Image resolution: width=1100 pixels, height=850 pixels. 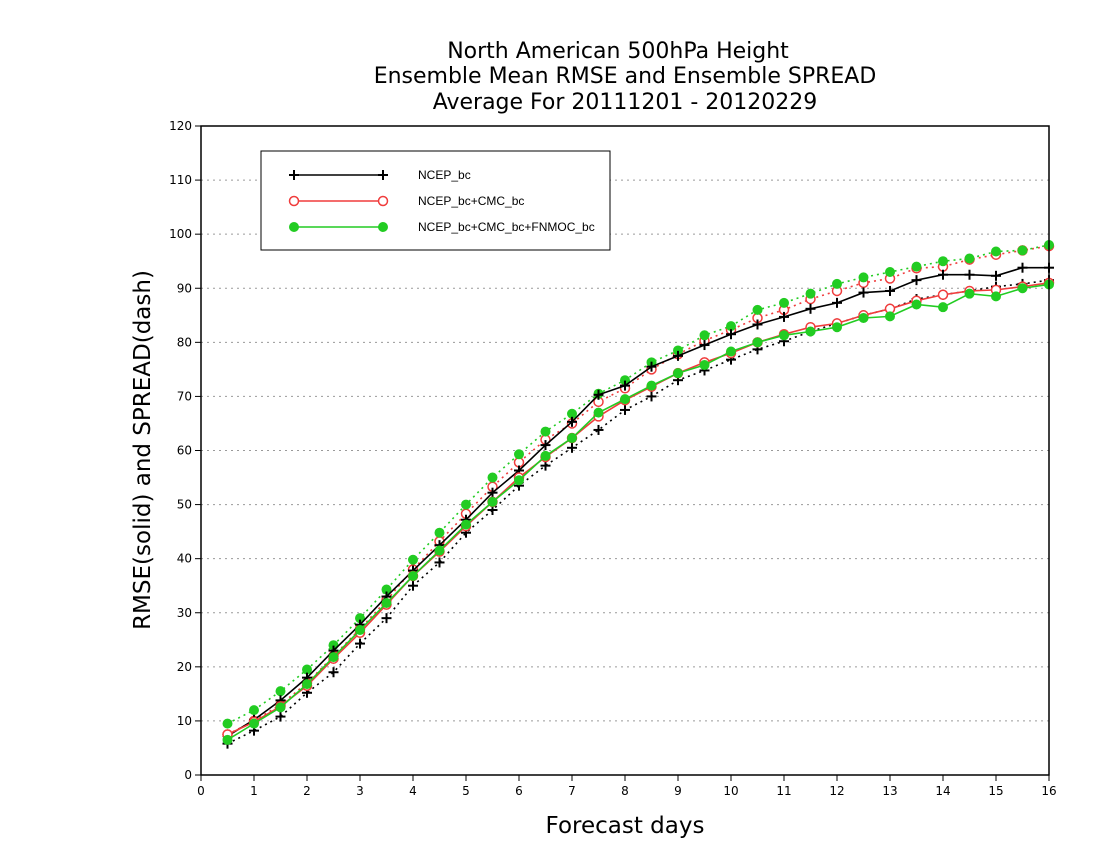 What do you see at coordinates (836, 791) in the screenshot?
I see `x-tick-label: 12` at bounding box center [836, 791].